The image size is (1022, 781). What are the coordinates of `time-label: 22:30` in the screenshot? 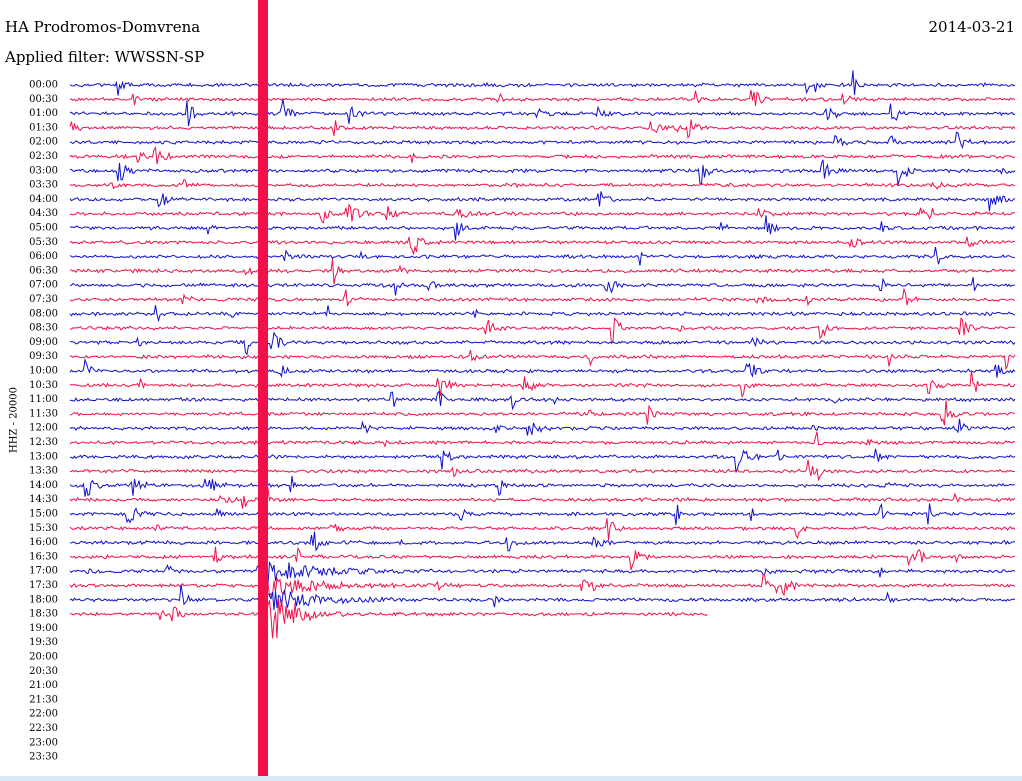 It's located at (43, 728).